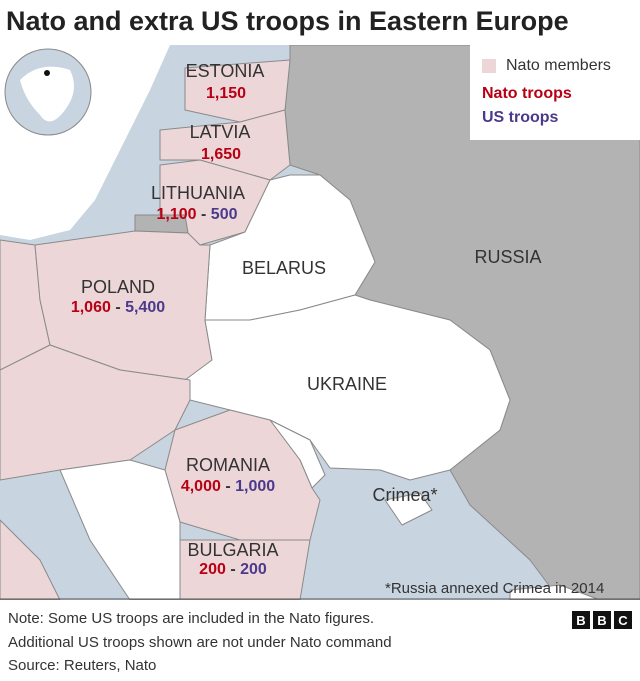  Describe the element at coordinates (508, 257) in the screenshot. I see `label-russia: RUSSIA` at that location.